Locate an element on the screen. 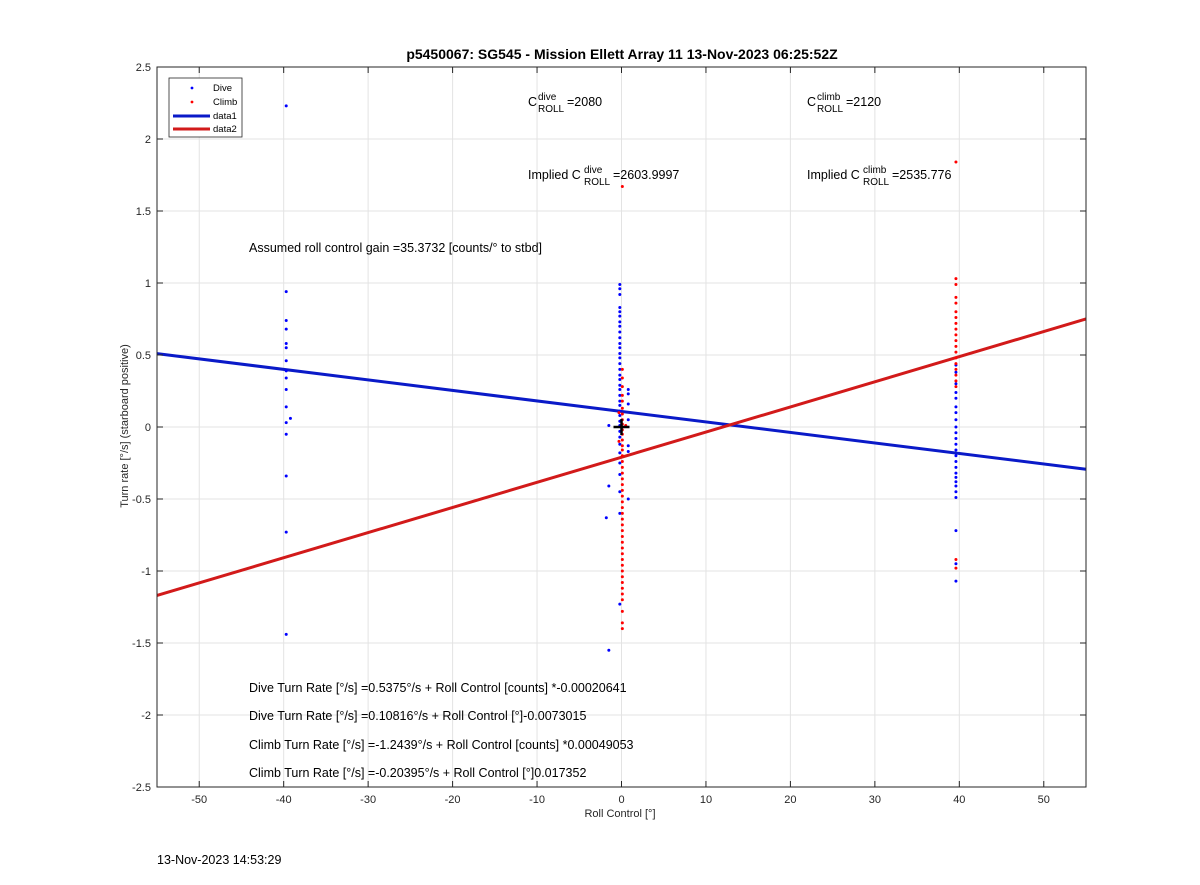 The width and height of the screenshot is (1200, 885). c-dive-superscript: dive is located at coordinates (547, 97).